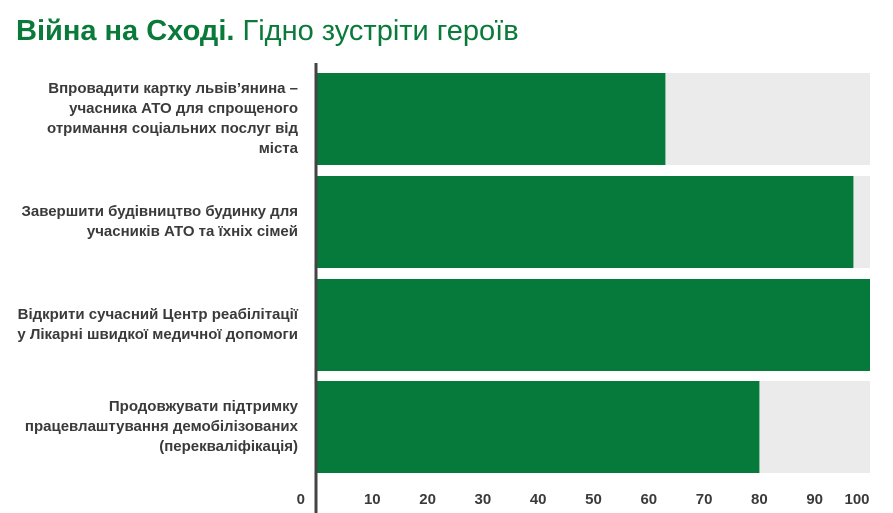 The image size is (893, 513). I want to click on category-label-line: працевлаштування демобілізованих, so click(162, 426).